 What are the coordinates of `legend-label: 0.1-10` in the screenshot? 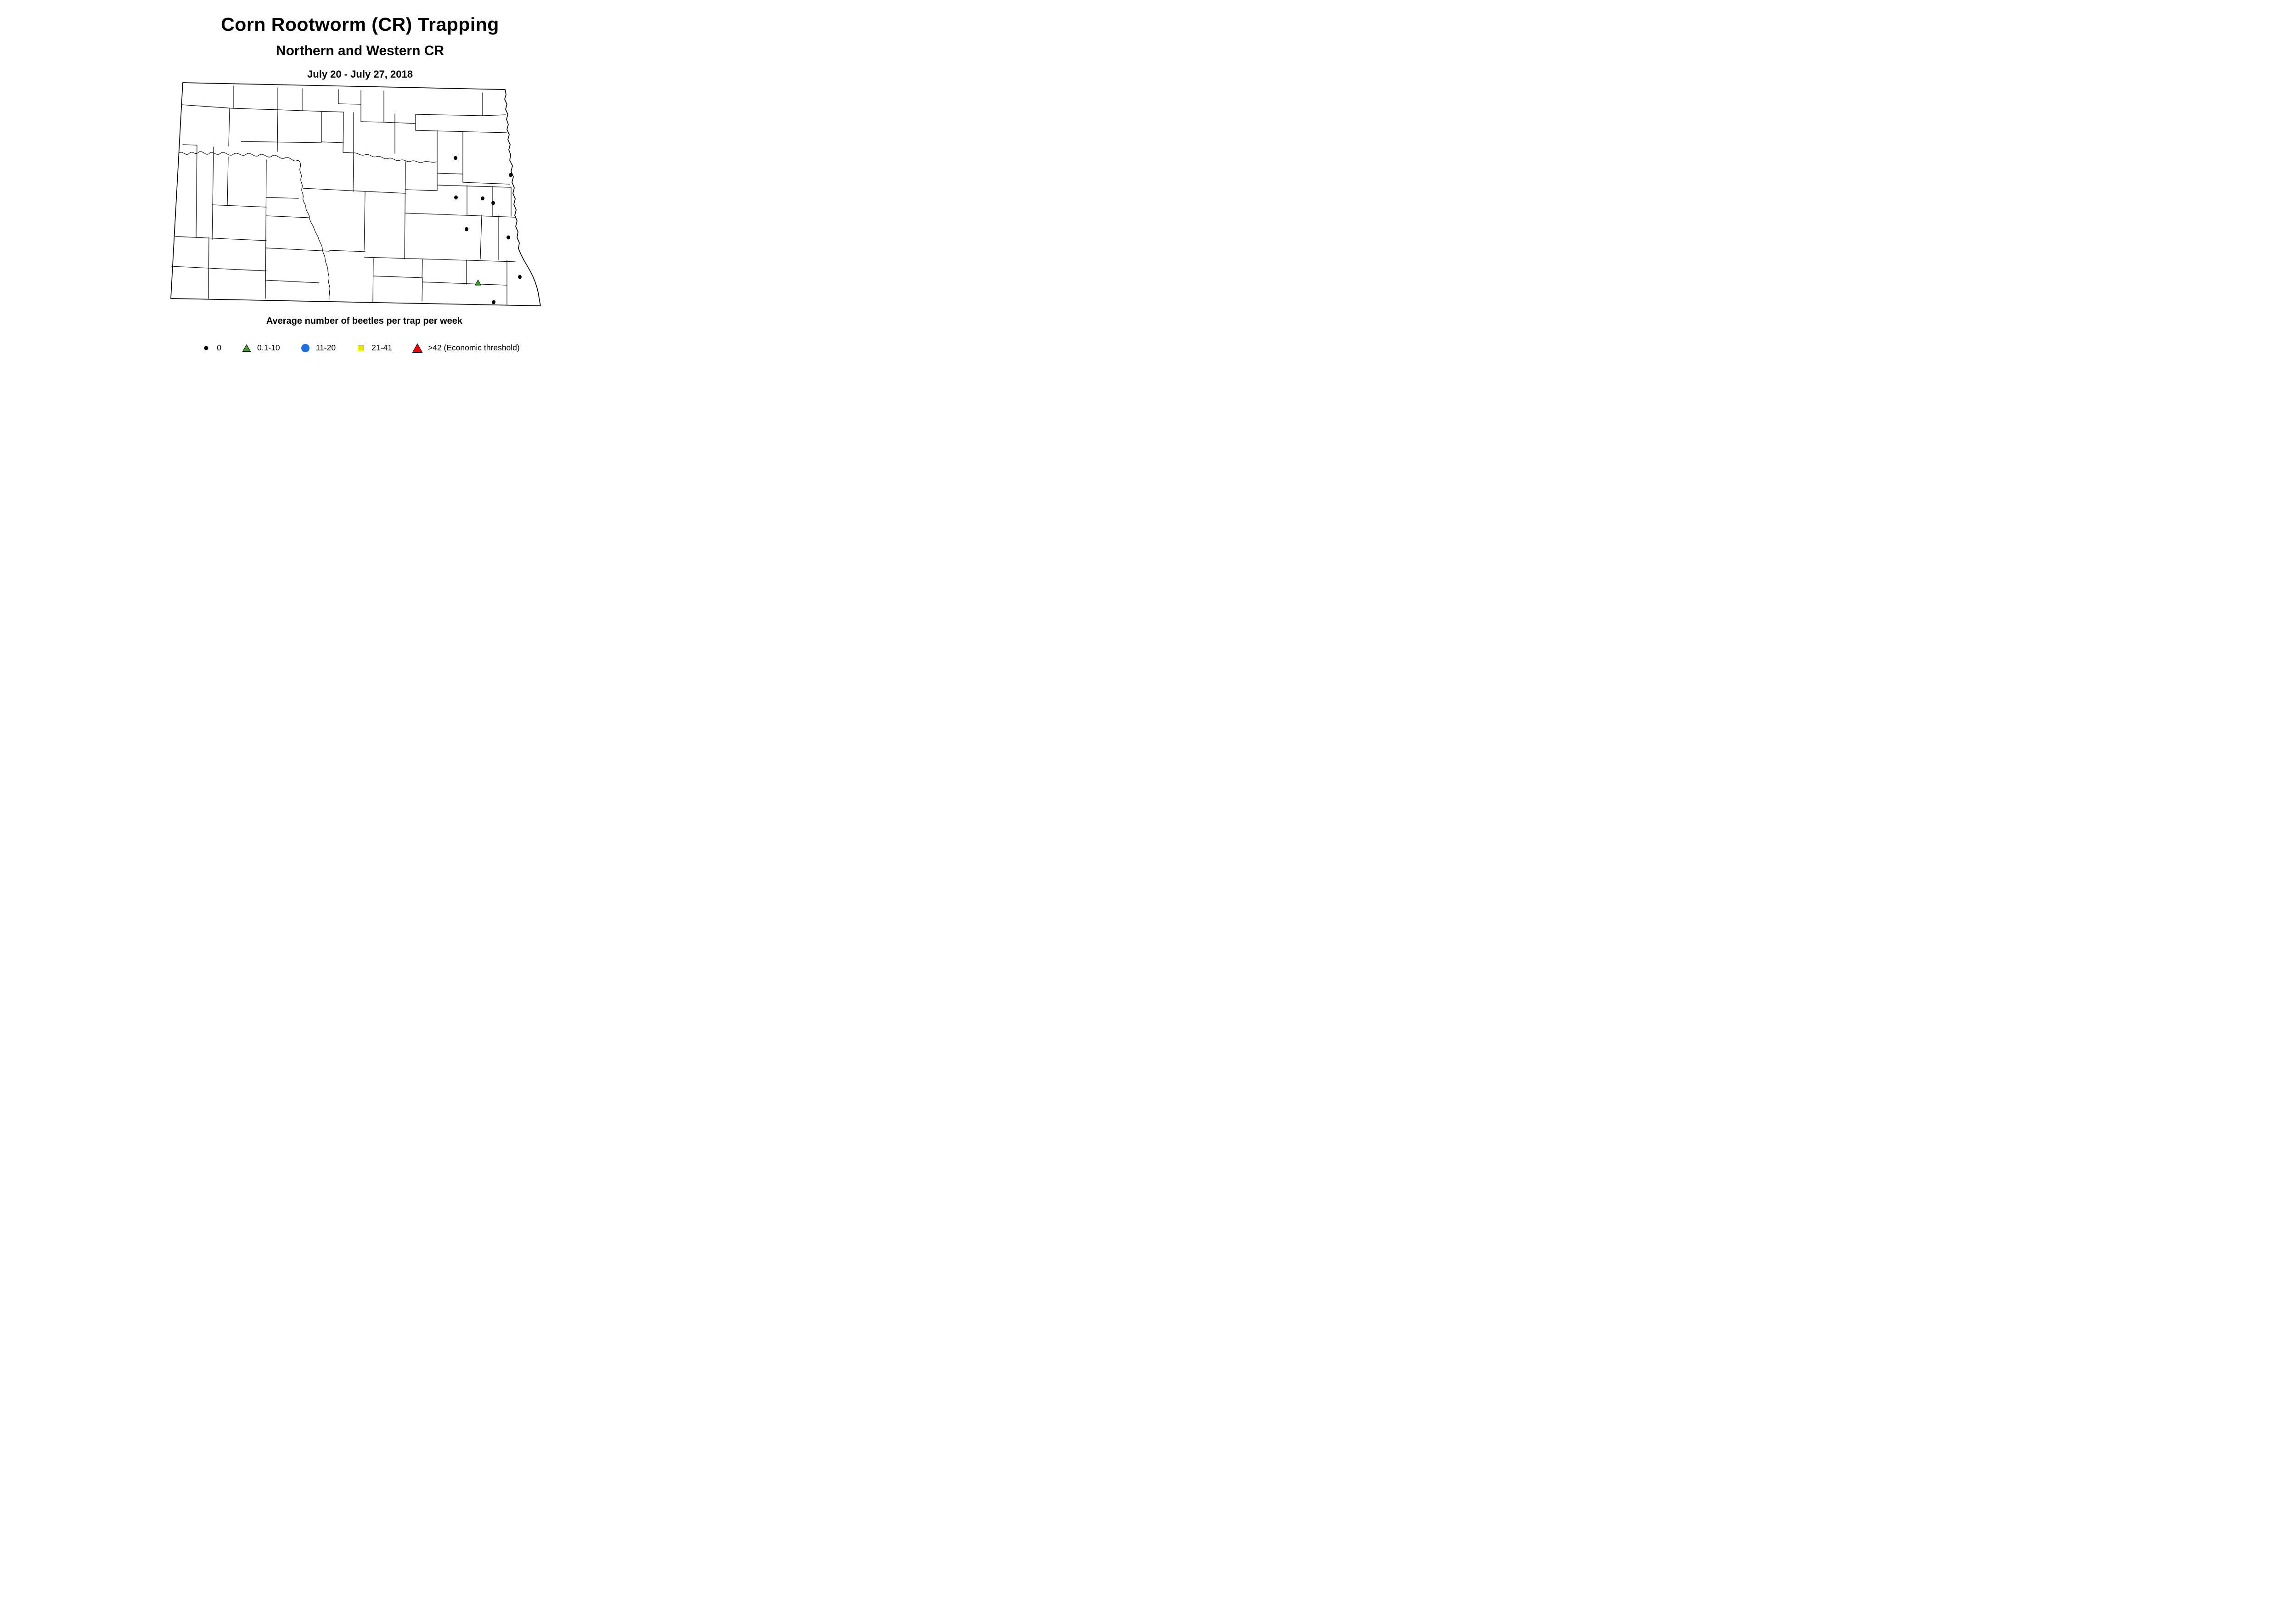 It's located at (268, 347).